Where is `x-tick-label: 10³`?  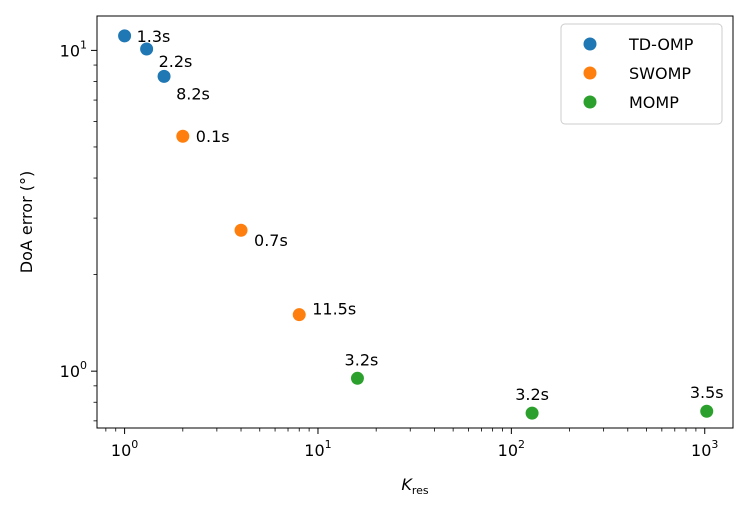
x-tick-label: 10³ is located at coordinates (704, 449).